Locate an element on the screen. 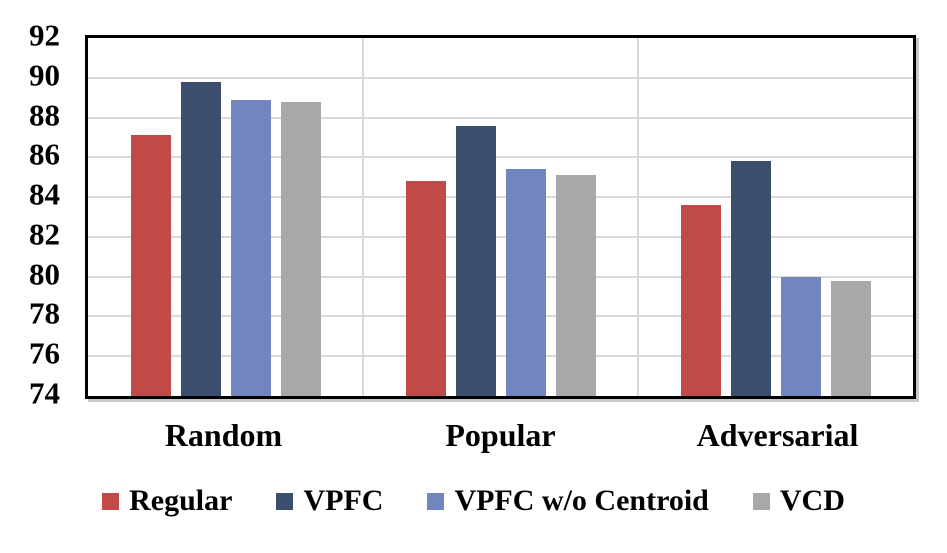  legend-item-vpfc: VPFC is located at coordinates (329, 501).